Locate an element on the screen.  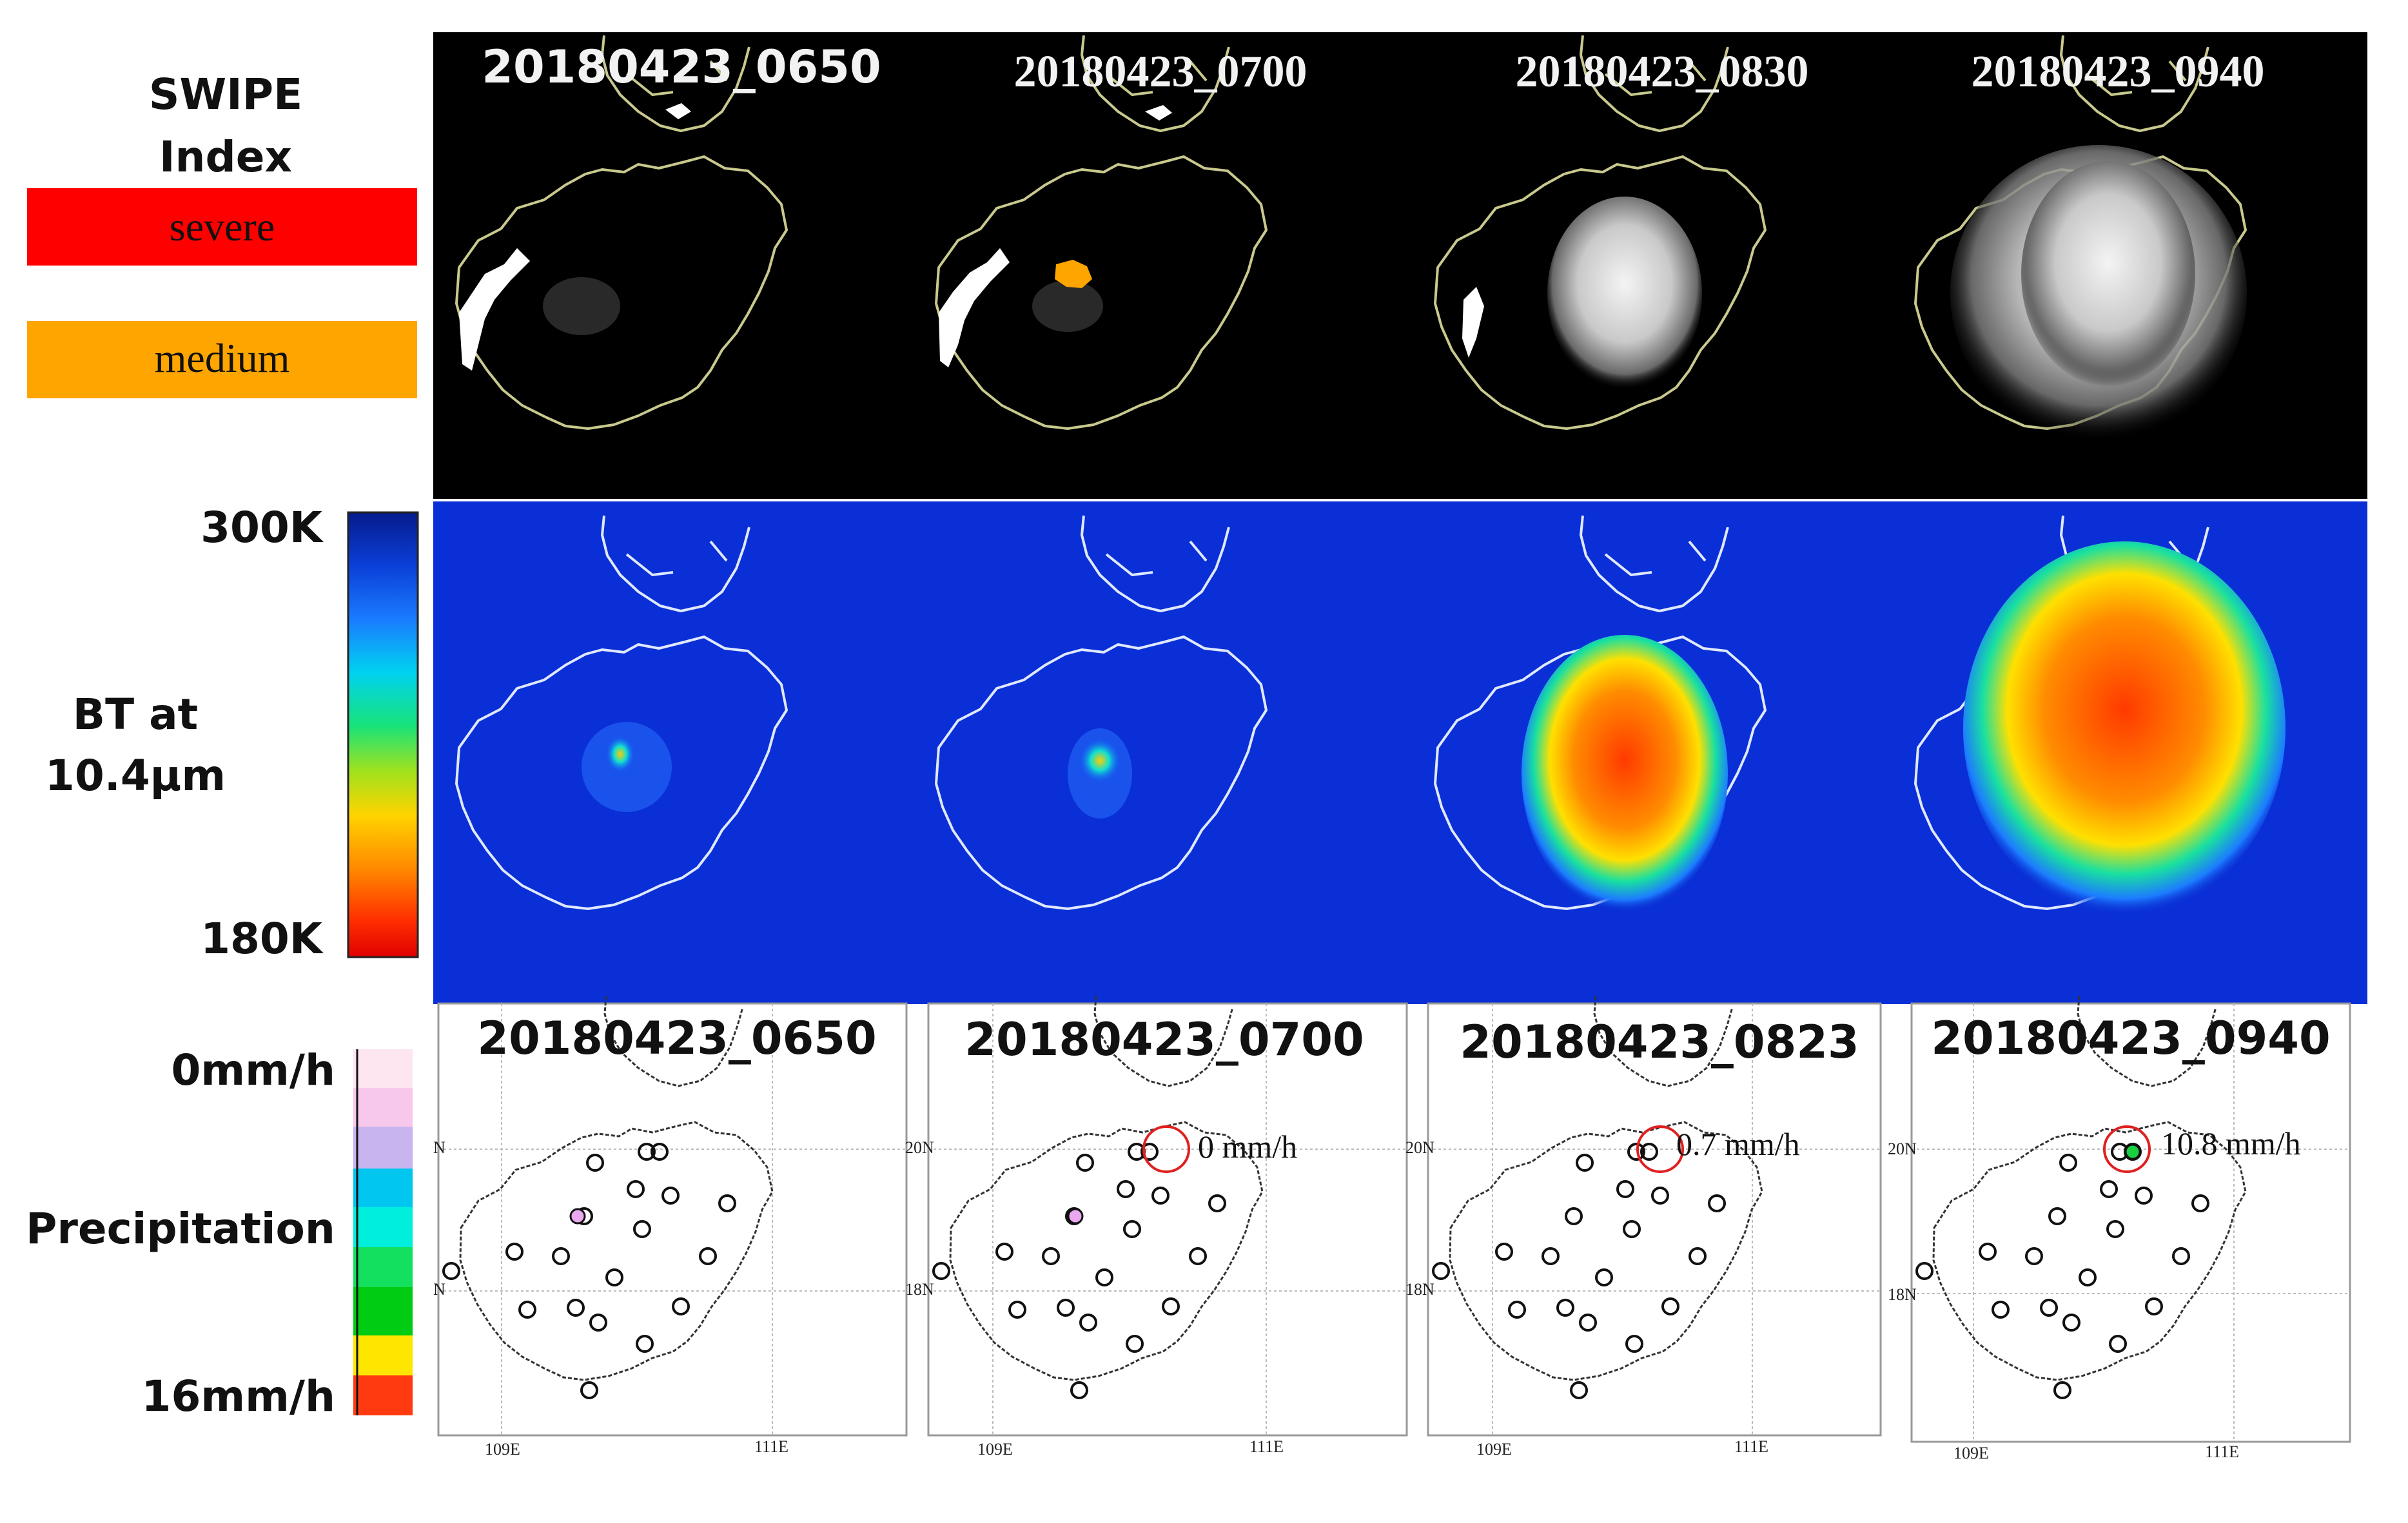
severe-label: severe is located at coordinates (222, 226).